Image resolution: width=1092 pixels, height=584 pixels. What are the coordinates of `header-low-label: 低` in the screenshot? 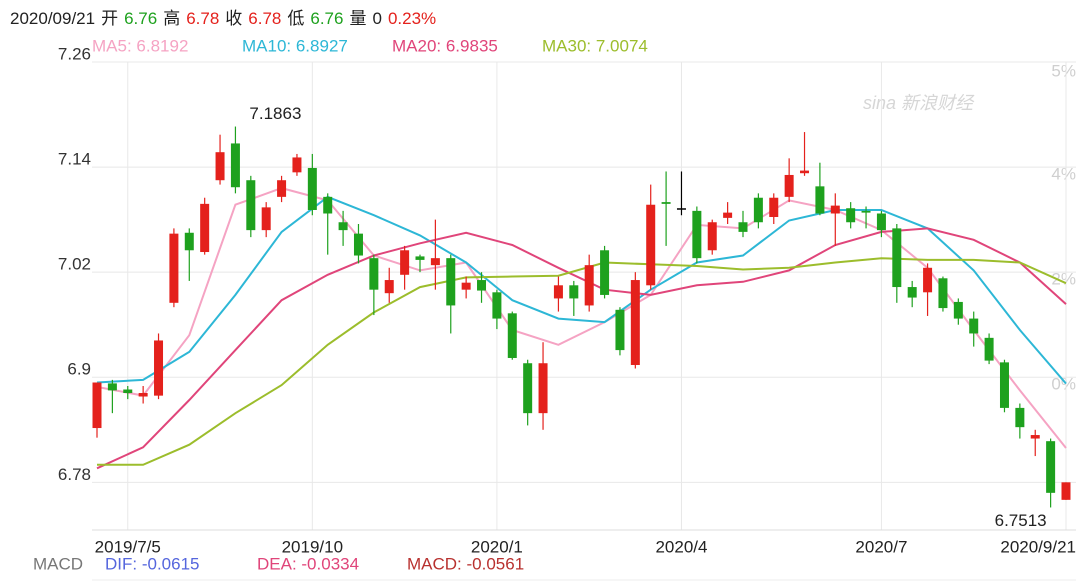 It's located at (295, 18).